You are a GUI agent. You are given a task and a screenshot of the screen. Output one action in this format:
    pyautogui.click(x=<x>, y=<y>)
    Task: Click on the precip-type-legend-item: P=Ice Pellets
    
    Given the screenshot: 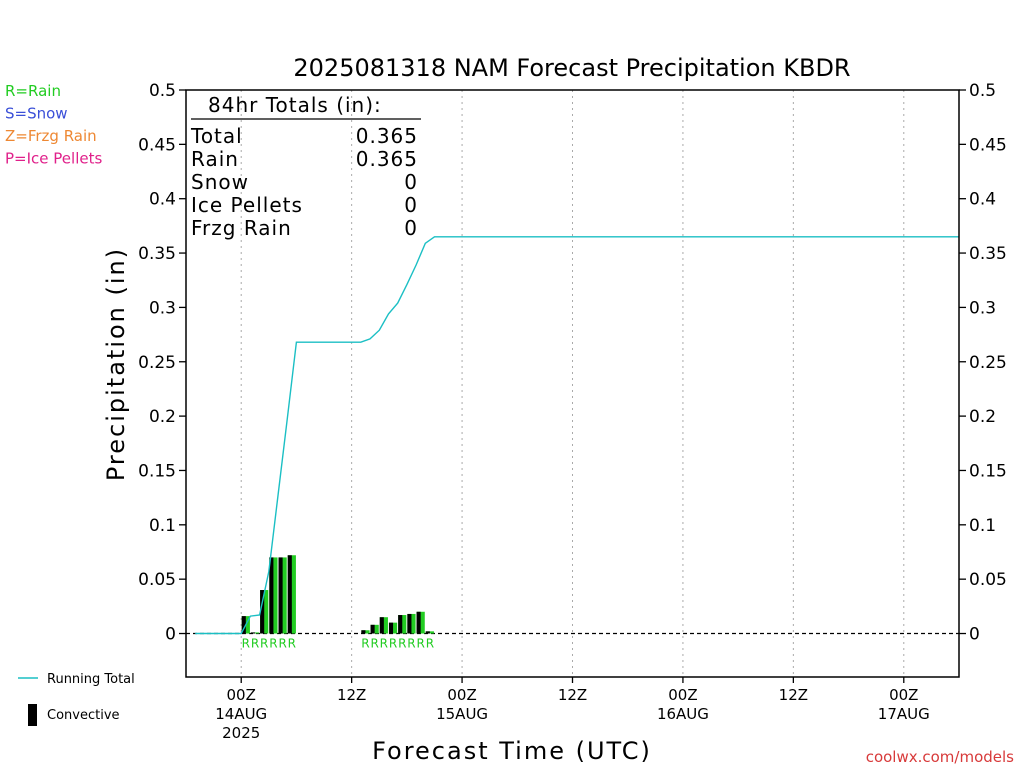 What is the action you would take?
    pyautogui.click(x=53, y=159)
    